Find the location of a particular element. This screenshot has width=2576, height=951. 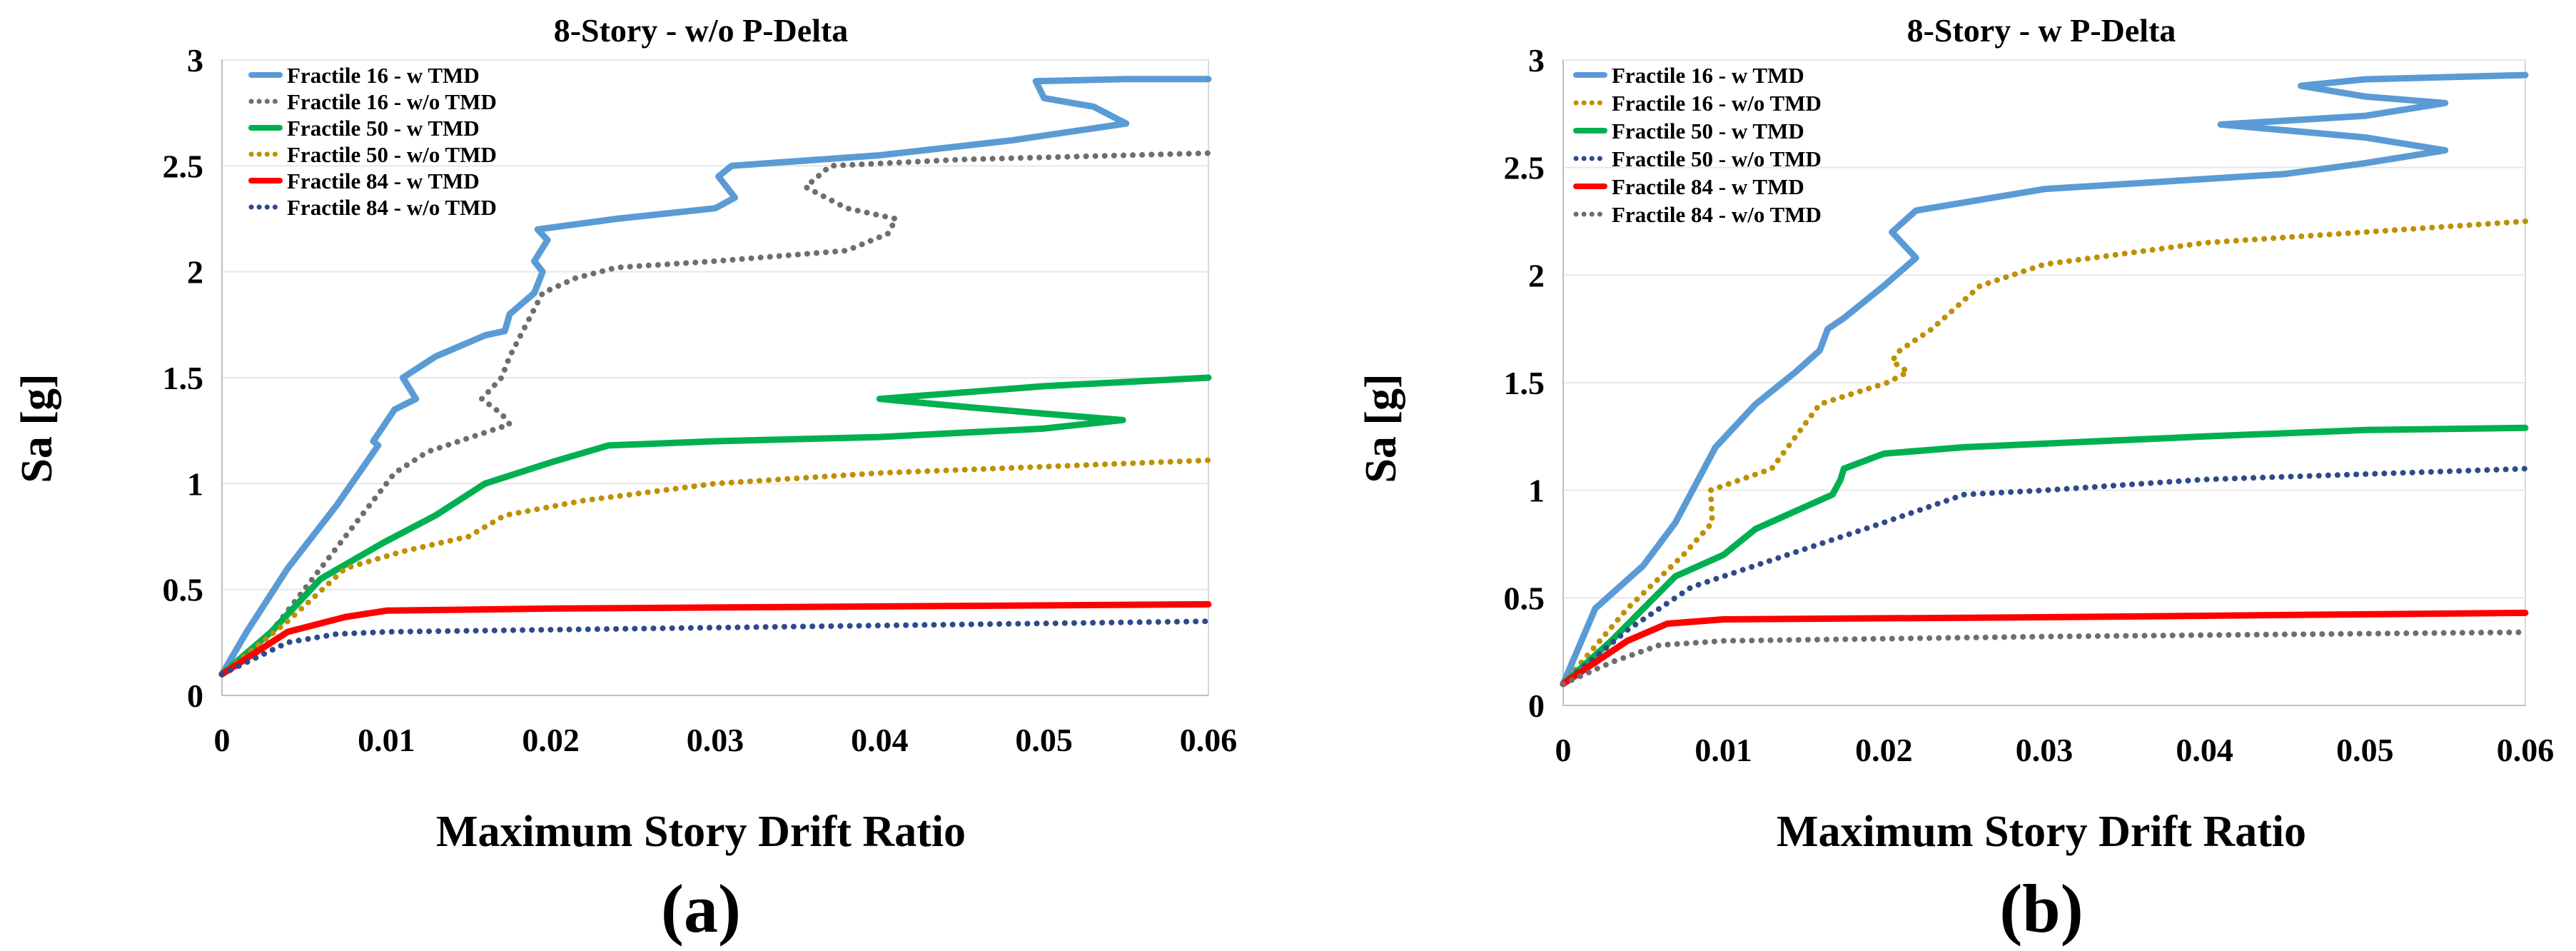

x-axis-title-a: Maximum Story Drift Ratio is located at coordinates (701, 831).